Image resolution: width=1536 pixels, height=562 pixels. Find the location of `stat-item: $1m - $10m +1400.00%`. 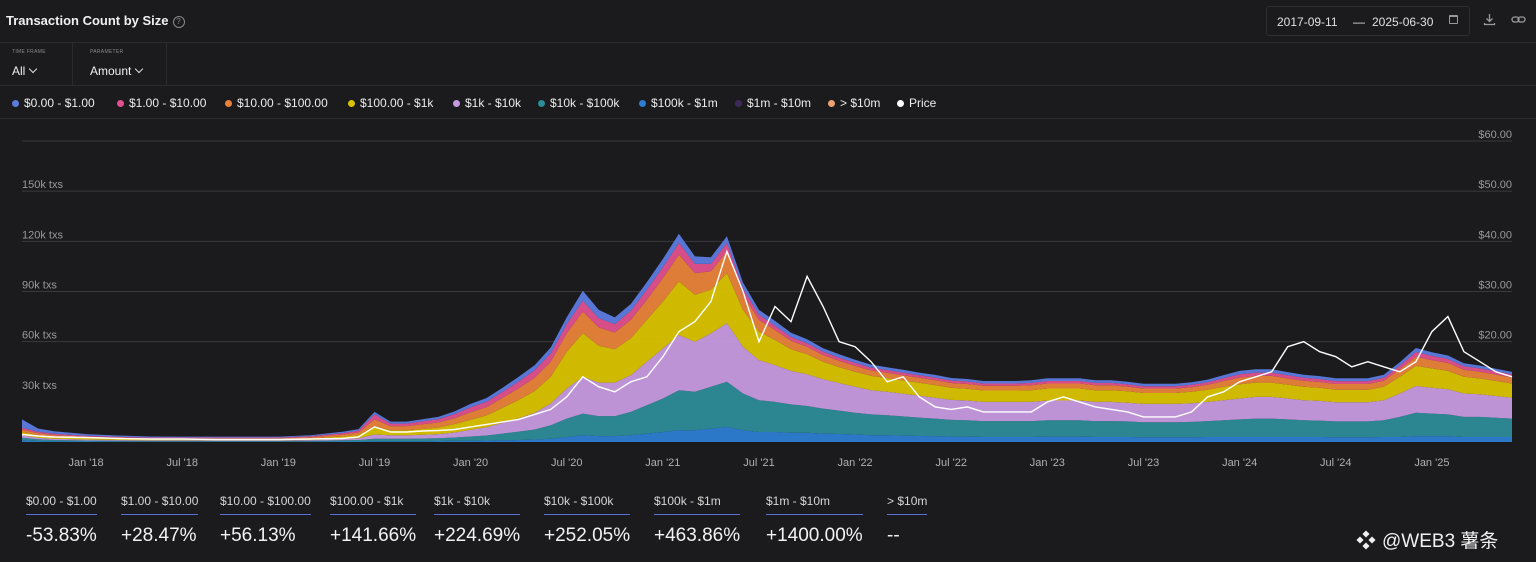

stat-item: $1m - $10m +1400.00% is located at coordinates (814, 520).